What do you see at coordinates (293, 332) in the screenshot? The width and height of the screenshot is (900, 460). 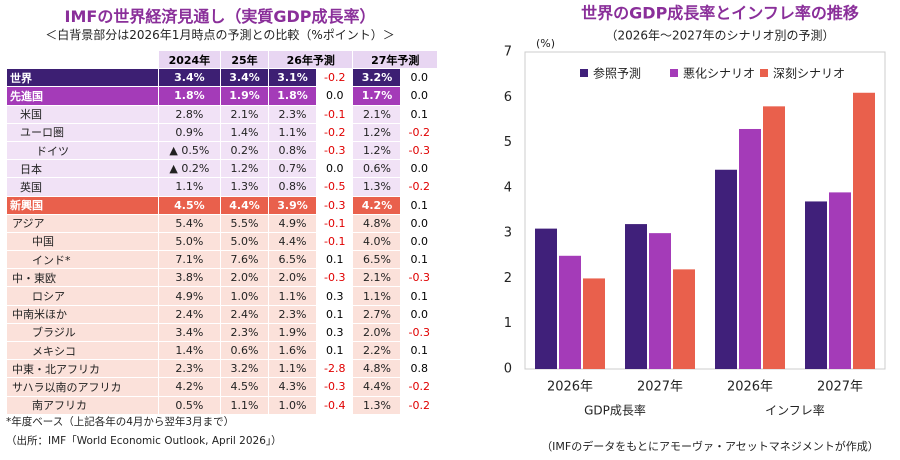 I see `value-cell: 1.9%` at bounding box center [293, 332].